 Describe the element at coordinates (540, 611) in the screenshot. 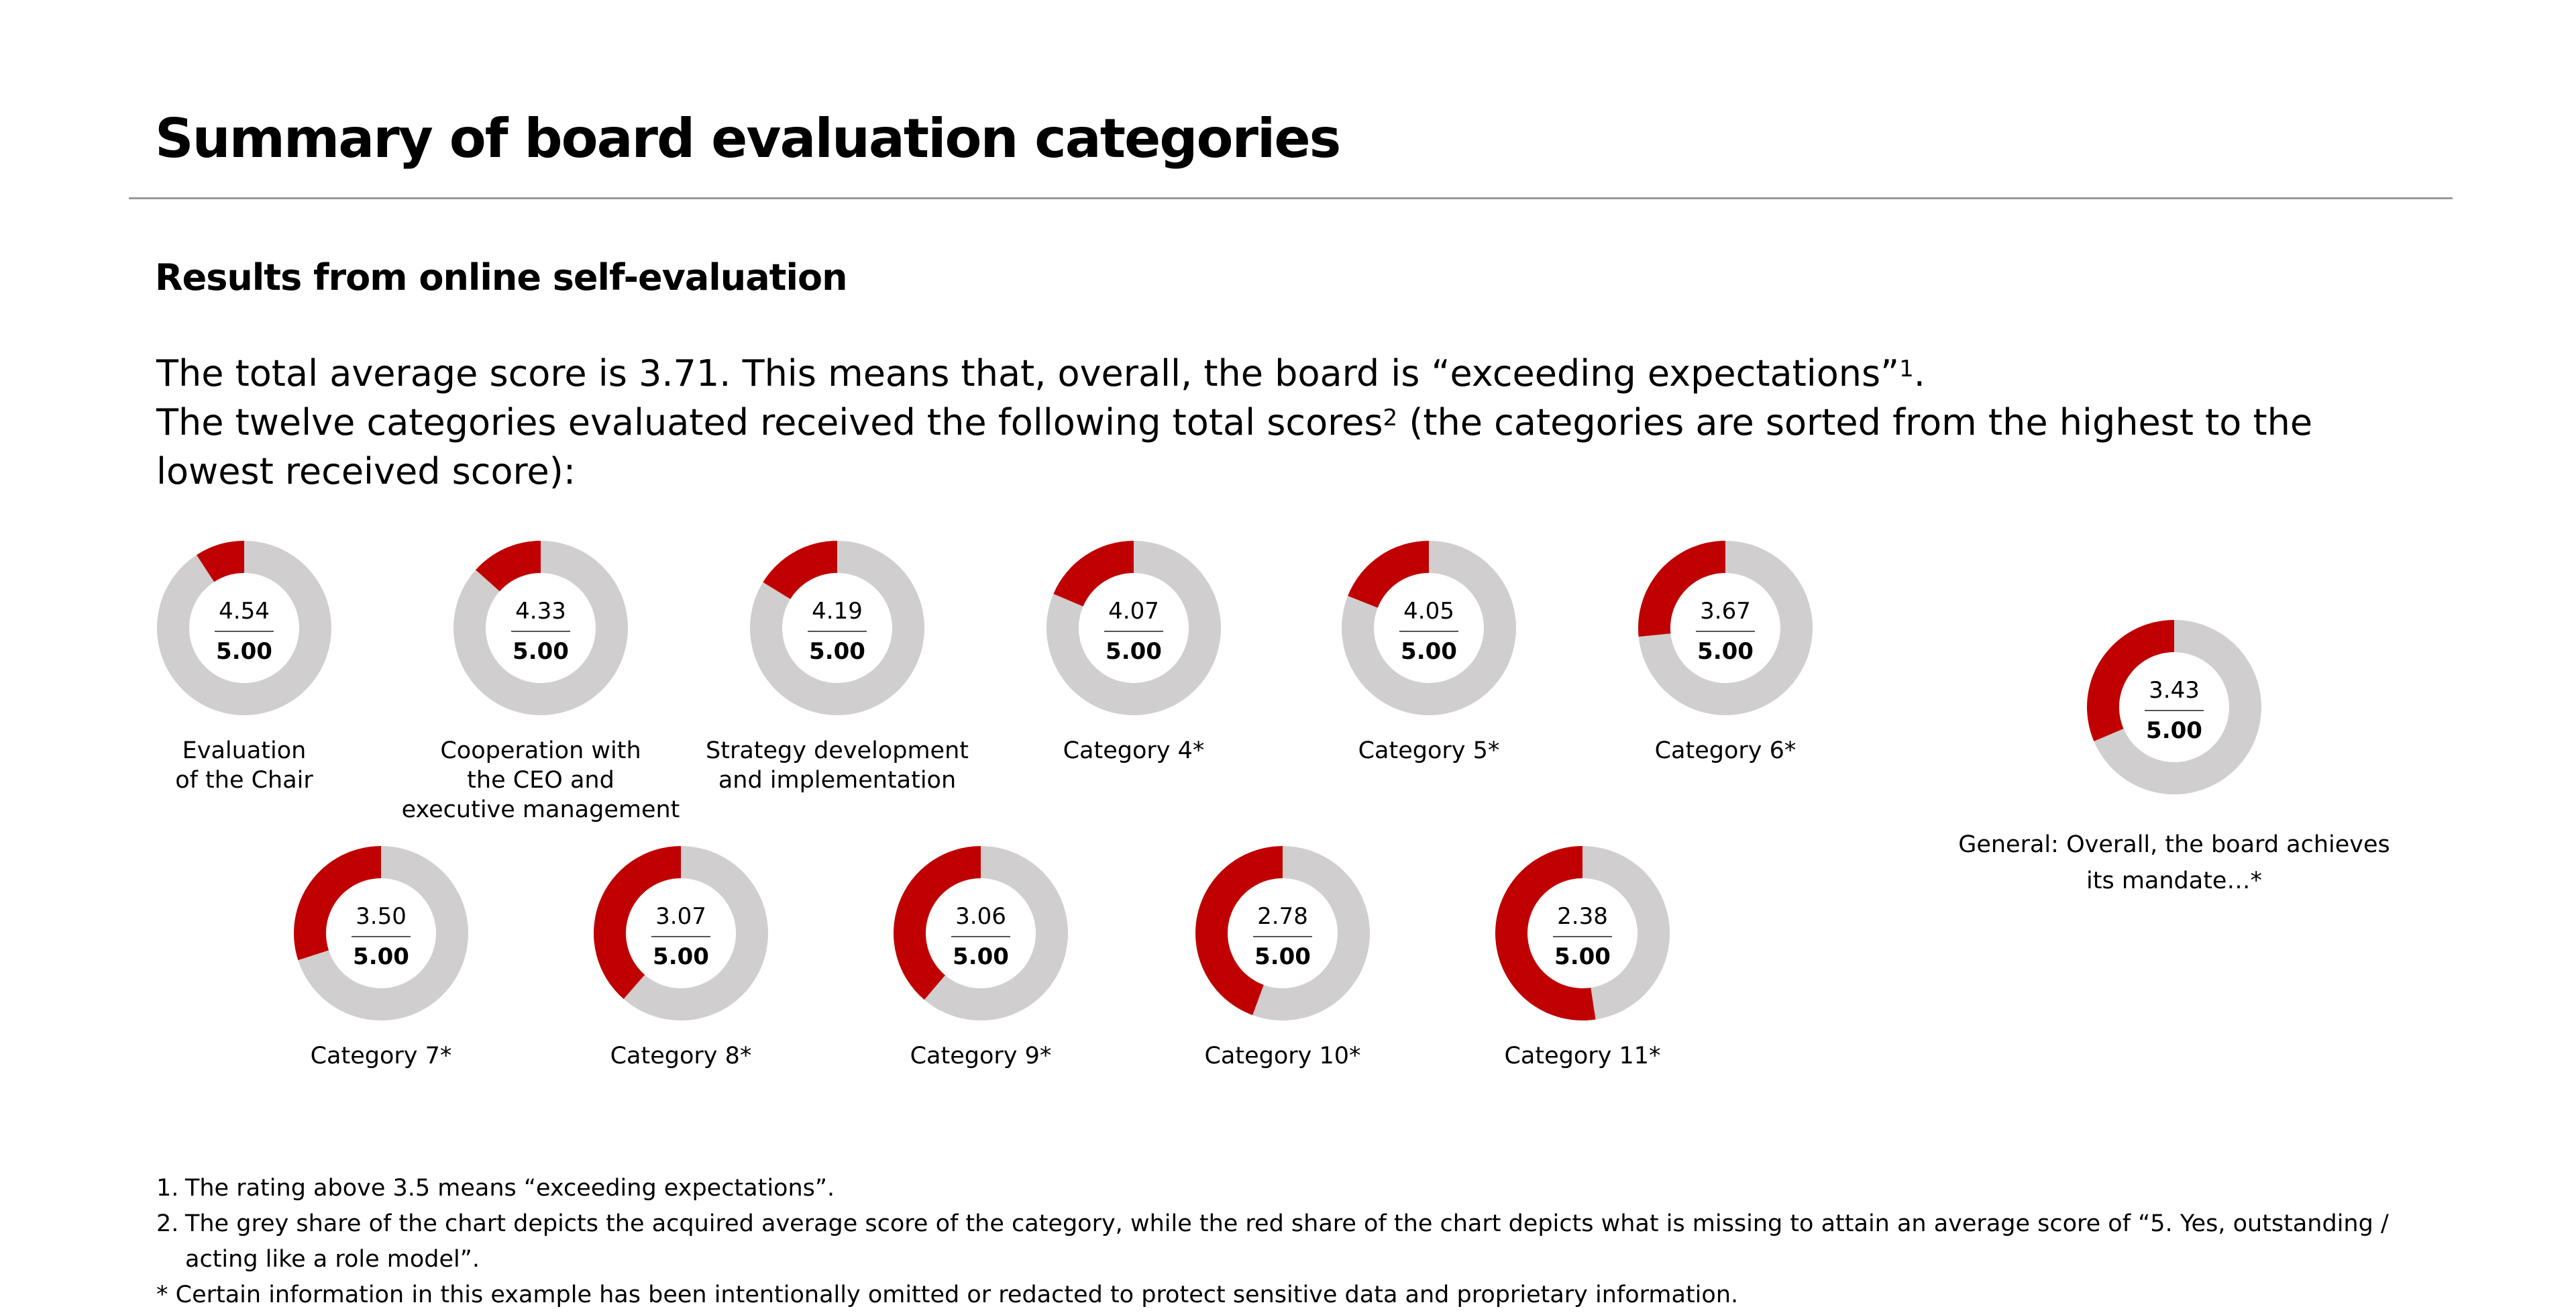

I see `score-label: 4.33` at that location.